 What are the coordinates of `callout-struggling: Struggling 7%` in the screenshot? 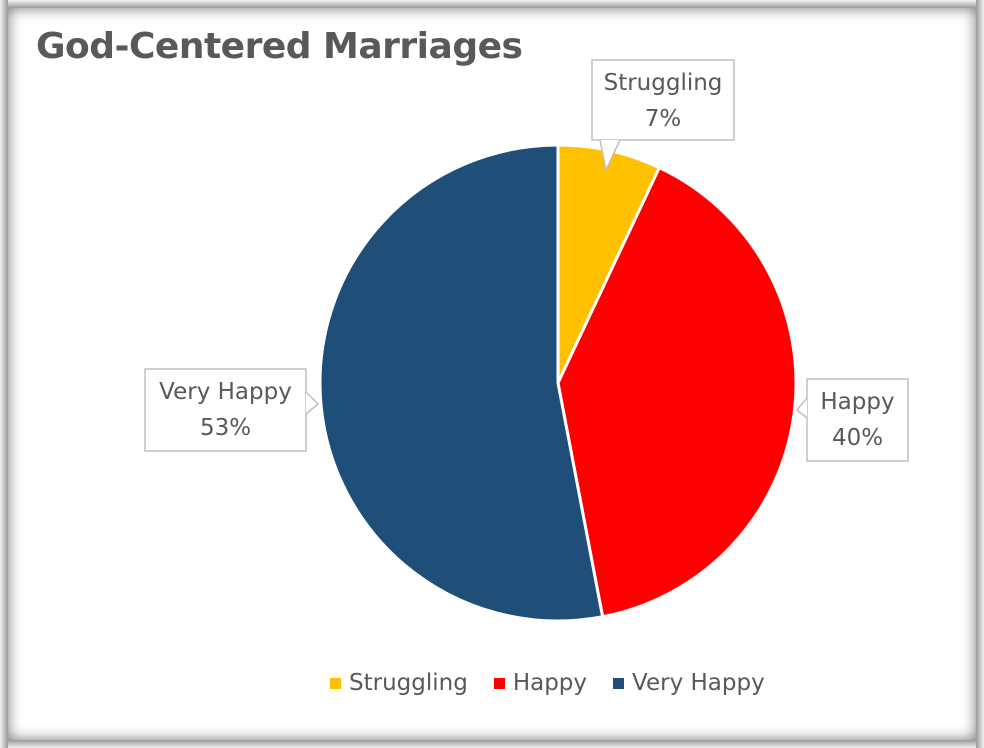 It's located at (663, 116).